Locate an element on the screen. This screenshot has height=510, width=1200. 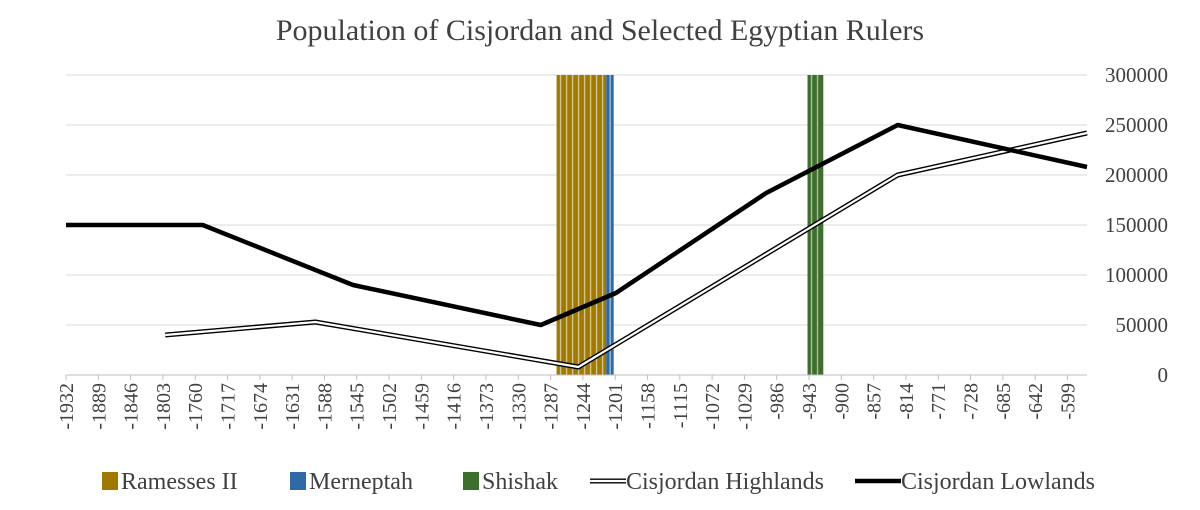
y-axis: 0 50000 100000 150000 200000 250000 300000 is located at coordinates (1136, 225).